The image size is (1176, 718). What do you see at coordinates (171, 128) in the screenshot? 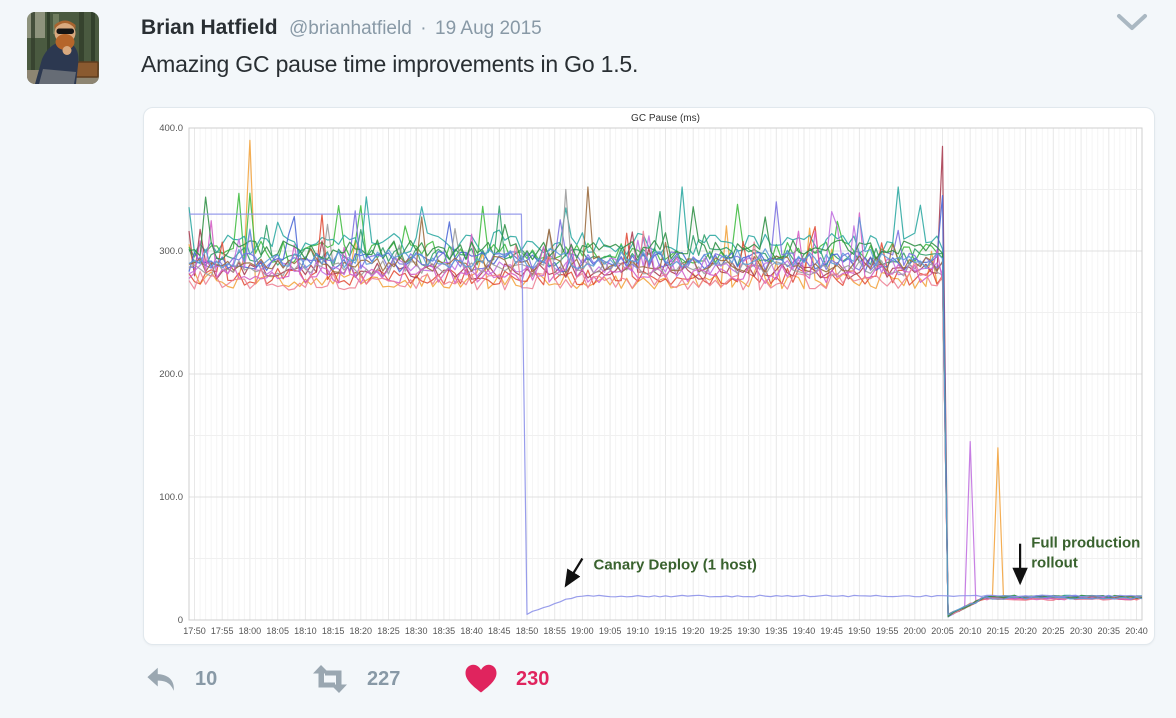
I see `y-tick-label: 400.0` at bounding box center [171, 128].